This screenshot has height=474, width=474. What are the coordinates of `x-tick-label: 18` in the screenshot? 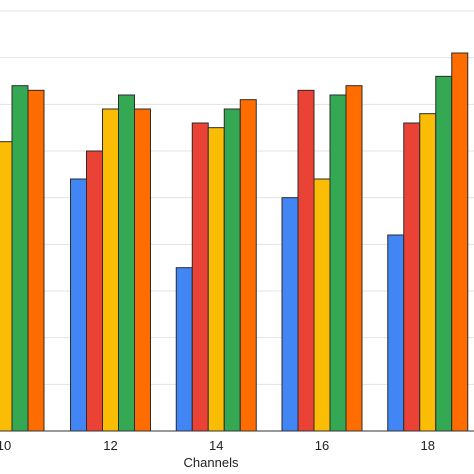 It's located at (428, 445).